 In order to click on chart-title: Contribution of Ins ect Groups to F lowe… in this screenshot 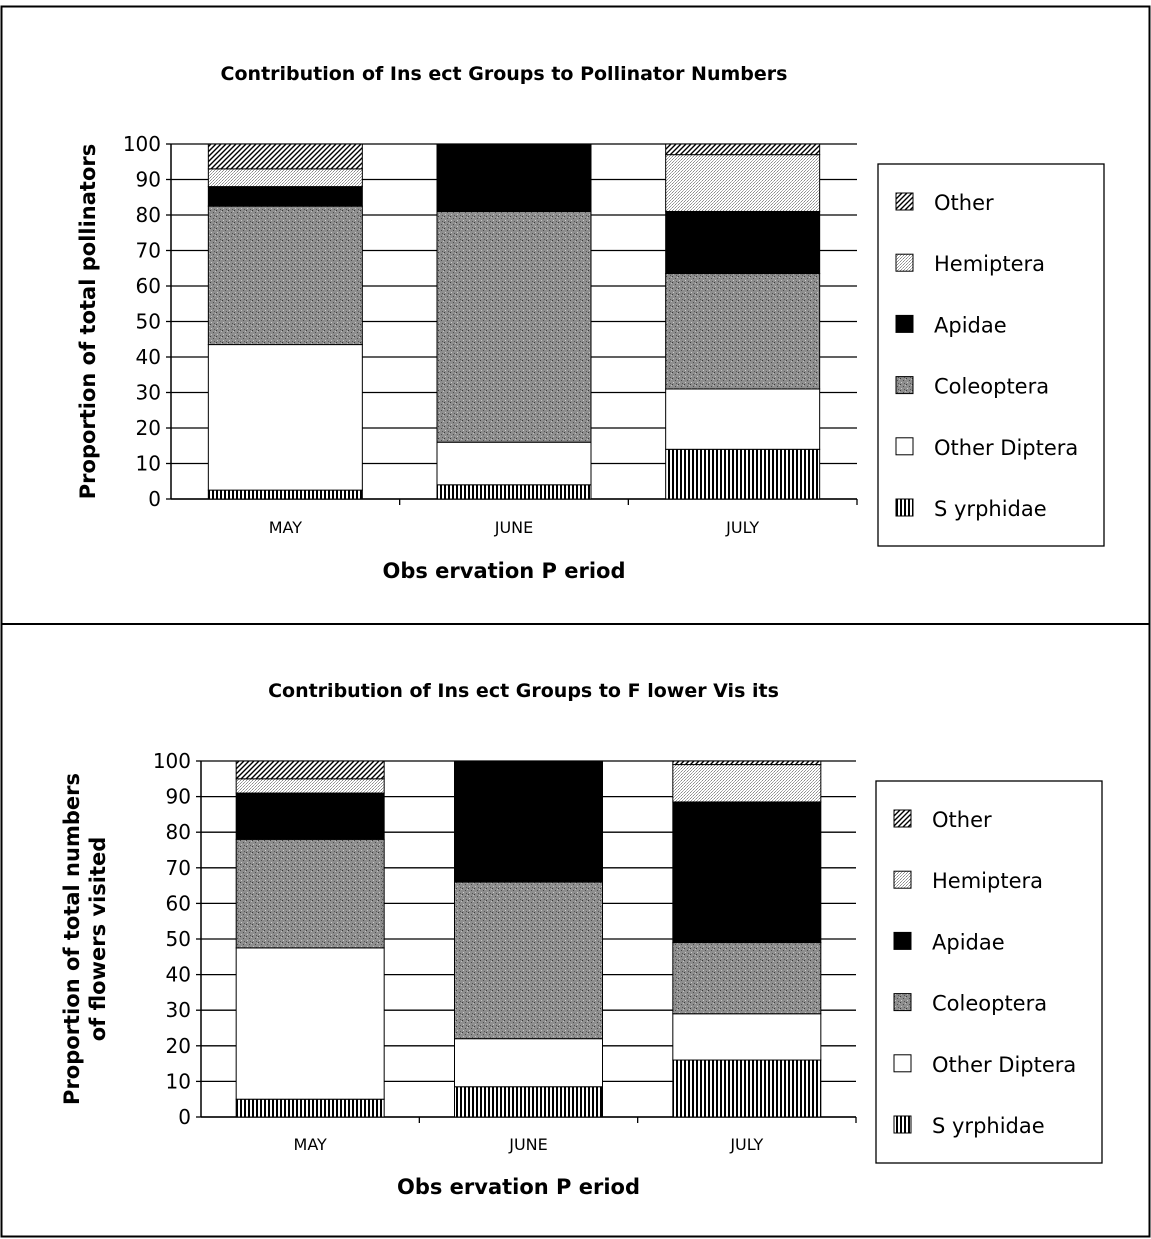, I will do `click(523, 691)`.